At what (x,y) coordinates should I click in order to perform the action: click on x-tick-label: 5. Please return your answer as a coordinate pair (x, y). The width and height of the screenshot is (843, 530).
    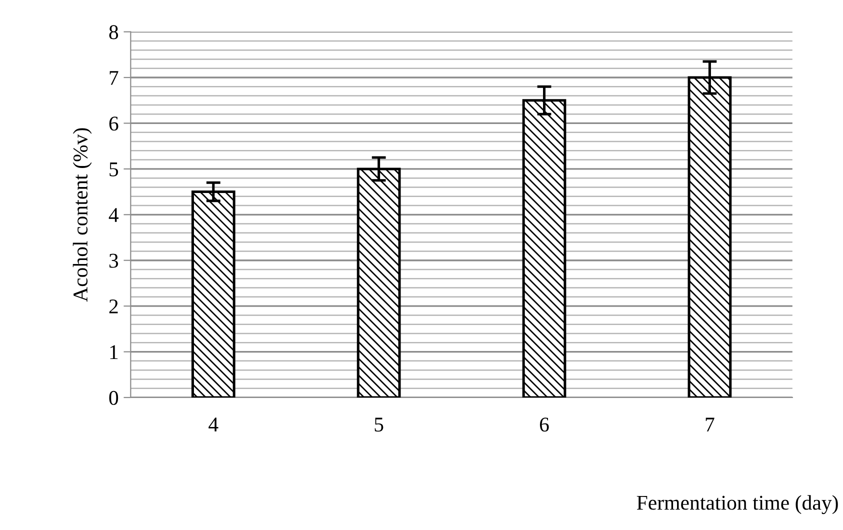
    Looking at the image, I should click on (379, 425).